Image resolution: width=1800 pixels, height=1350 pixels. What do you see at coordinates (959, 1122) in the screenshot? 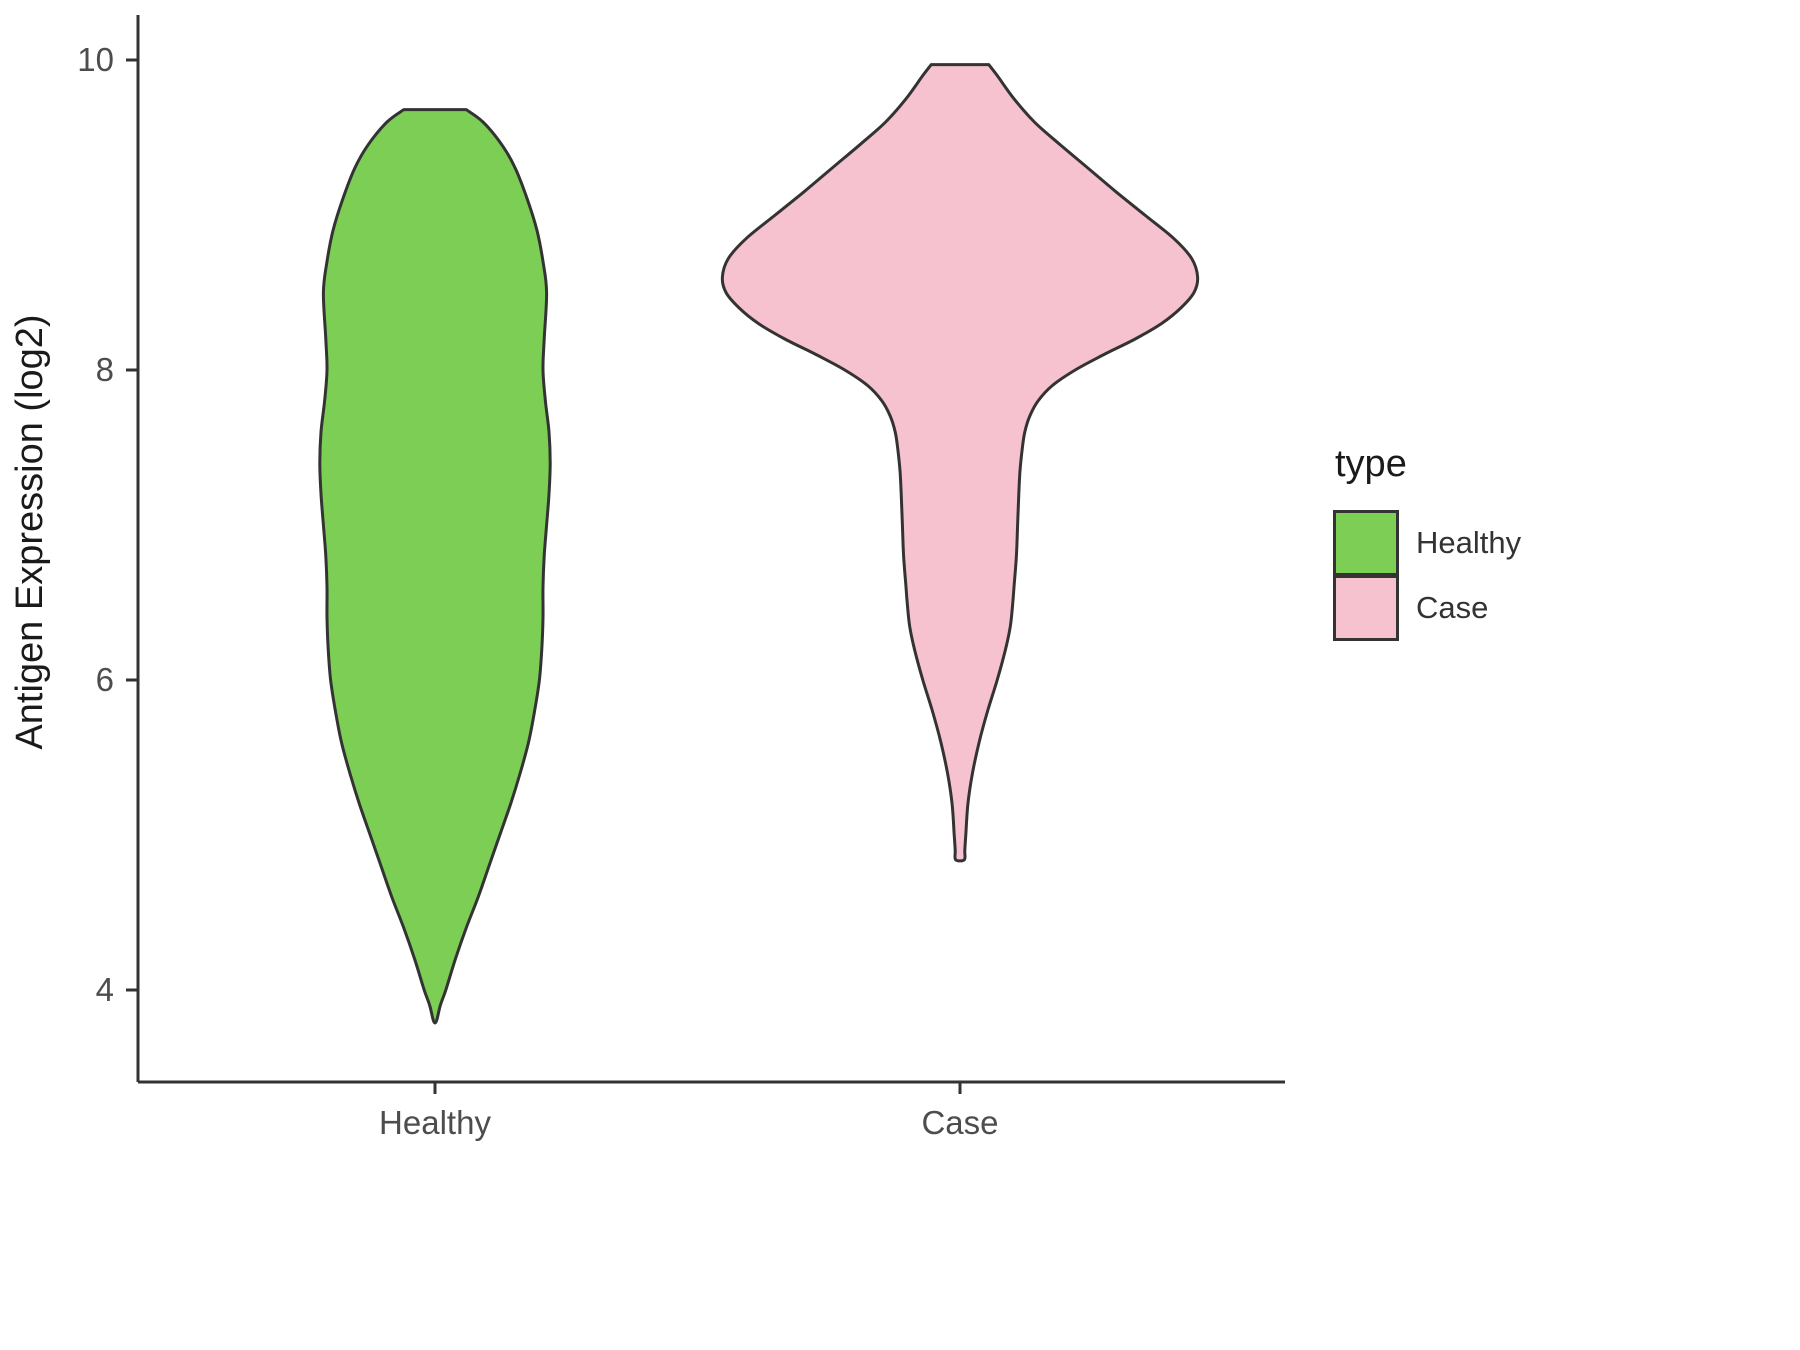
I see `x-category-label: Case` at bounding box center [959, 1122].